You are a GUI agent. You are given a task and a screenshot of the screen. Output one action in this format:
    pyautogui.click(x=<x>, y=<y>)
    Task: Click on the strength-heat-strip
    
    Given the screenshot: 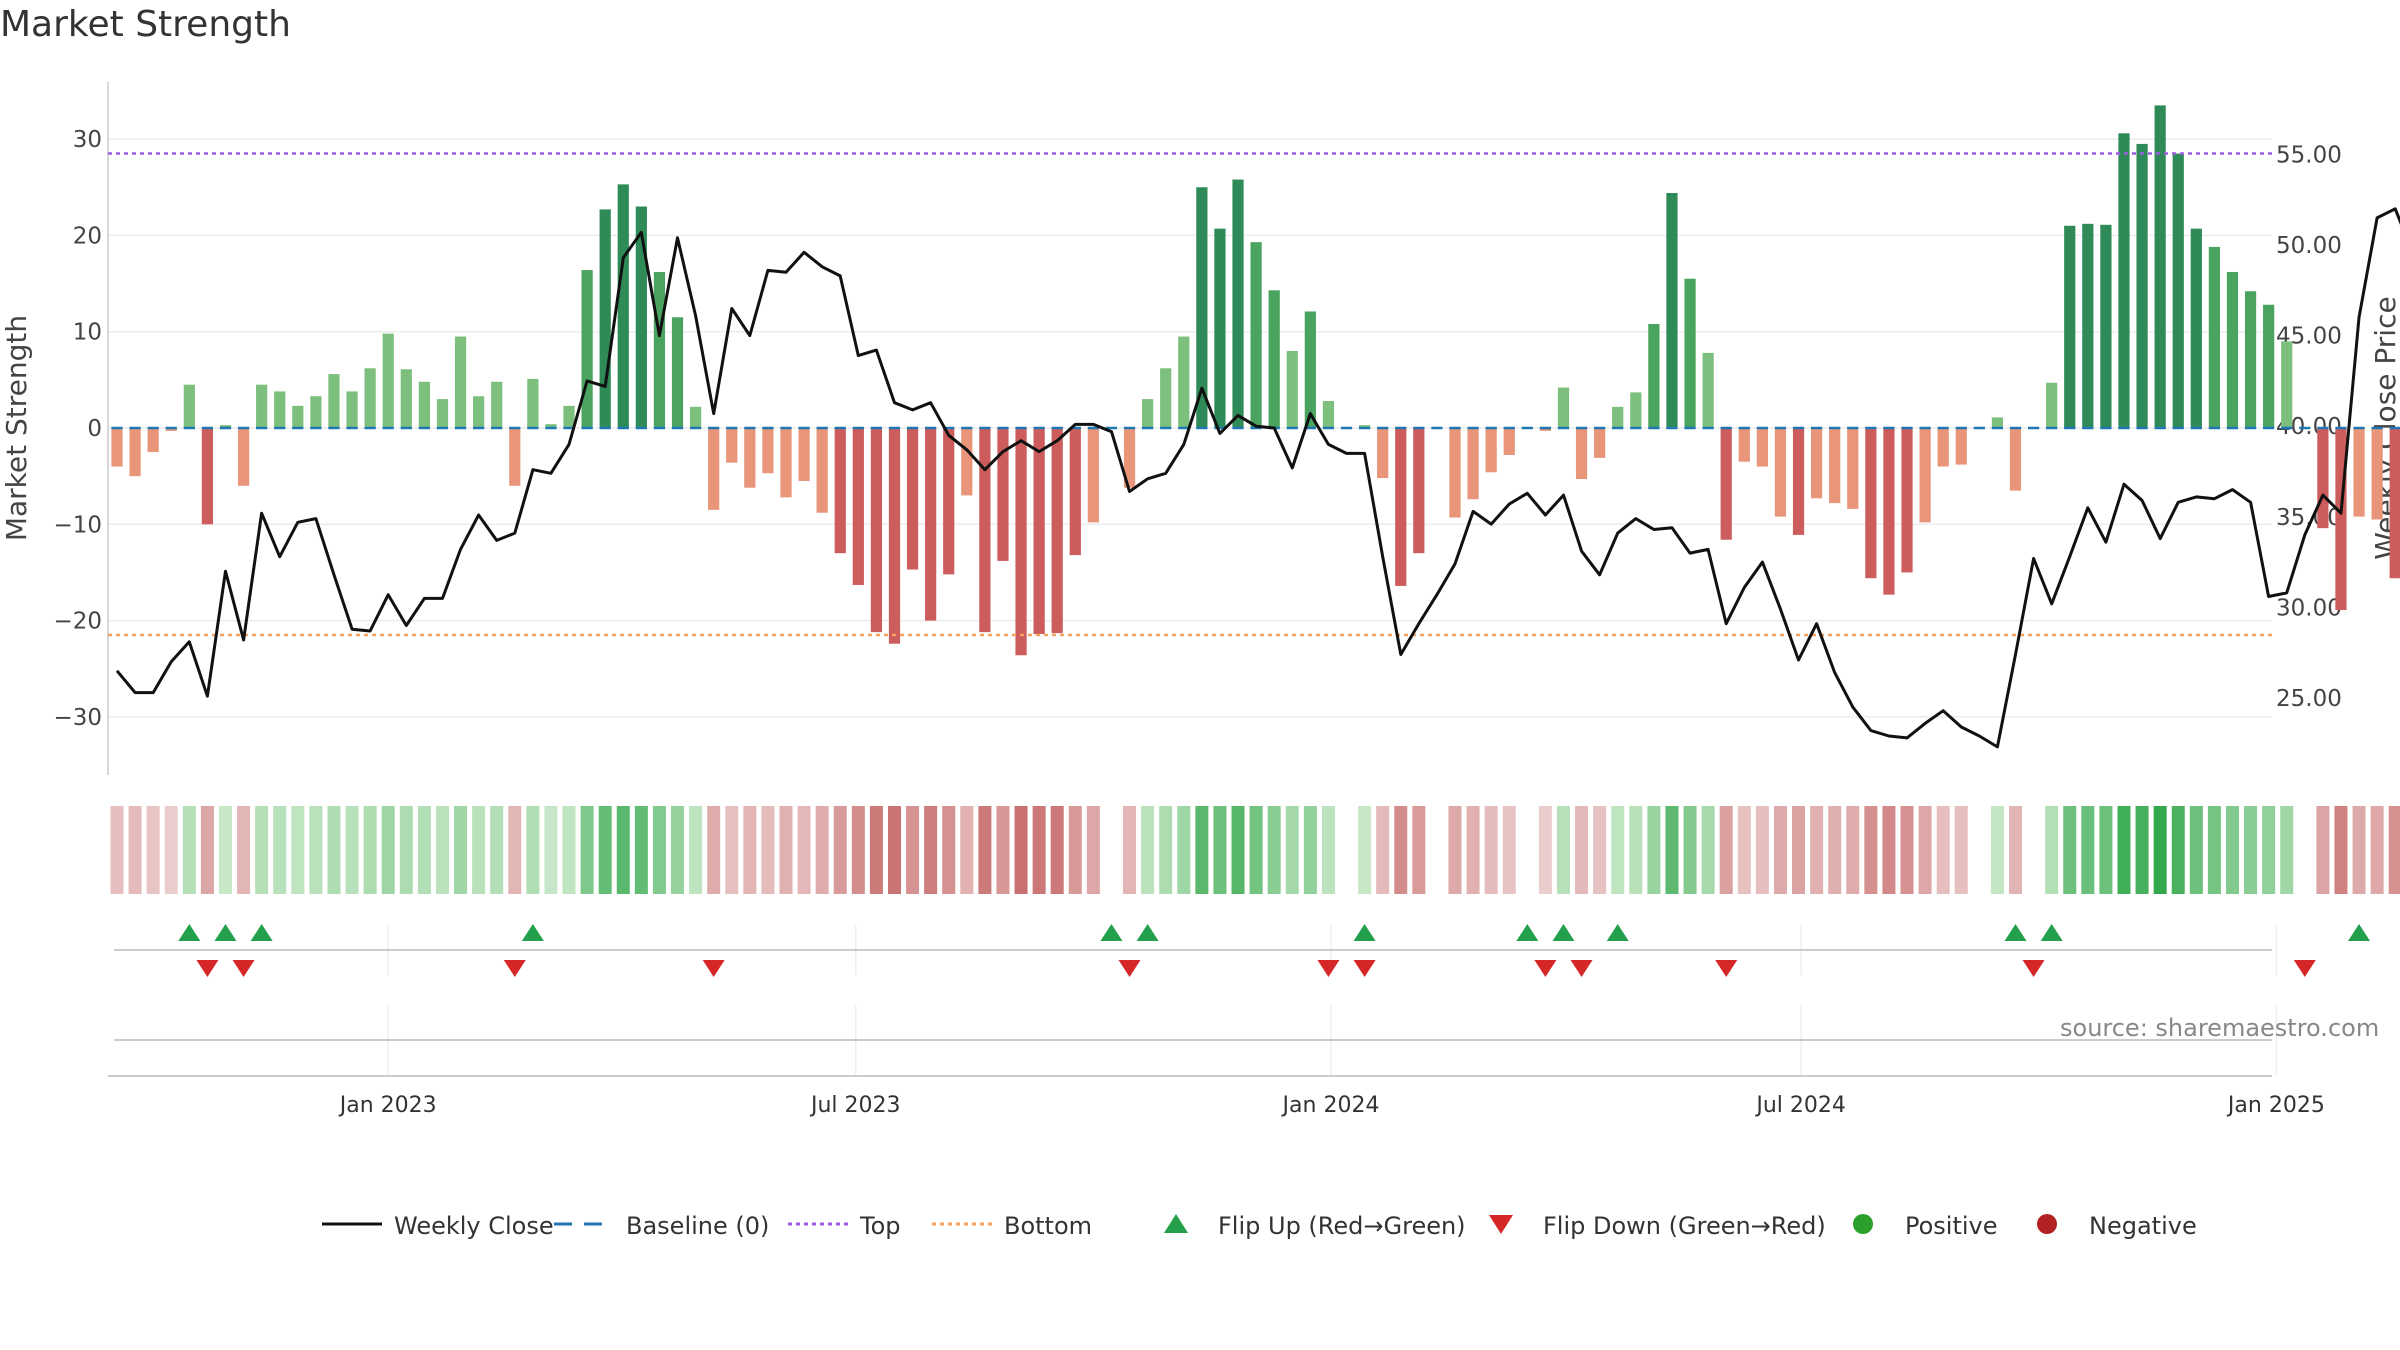 What is the action you would take?
    pyautogui.click(x=1255, y=850)
    